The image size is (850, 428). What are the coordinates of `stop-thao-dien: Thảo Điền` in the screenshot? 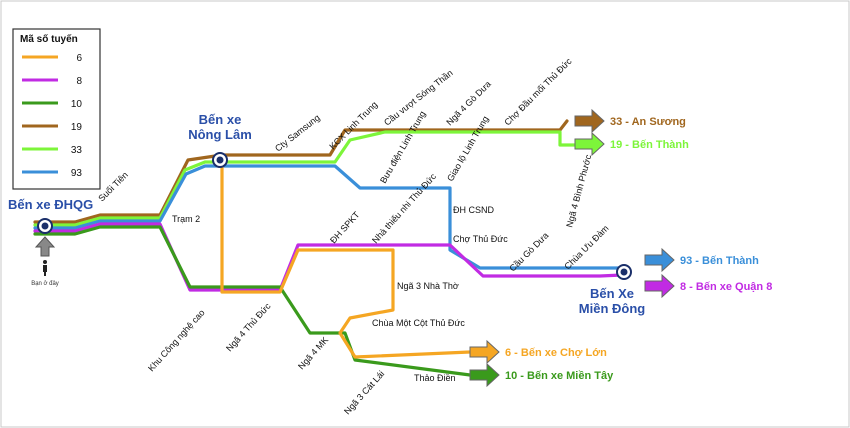 It's located at (435, 378).